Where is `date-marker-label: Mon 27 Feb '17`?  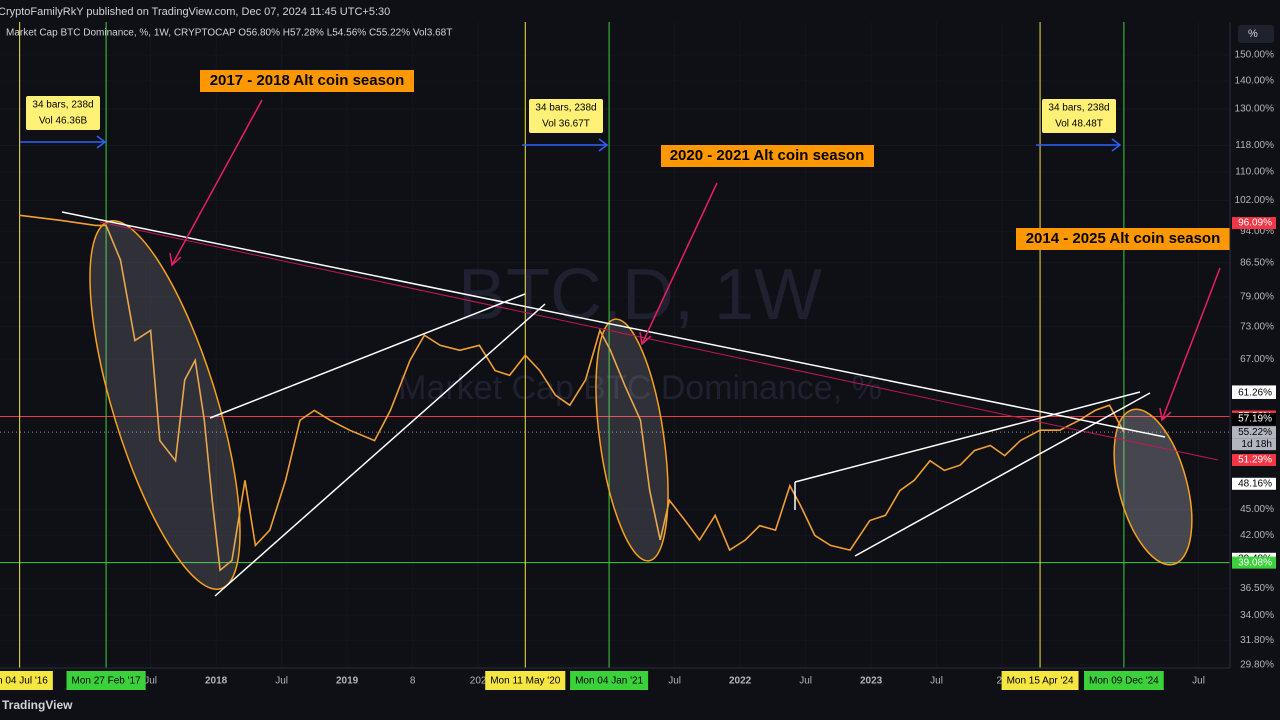
date-marker-label: Mon 27 Feb '17 is located at coordinates (107, 681).